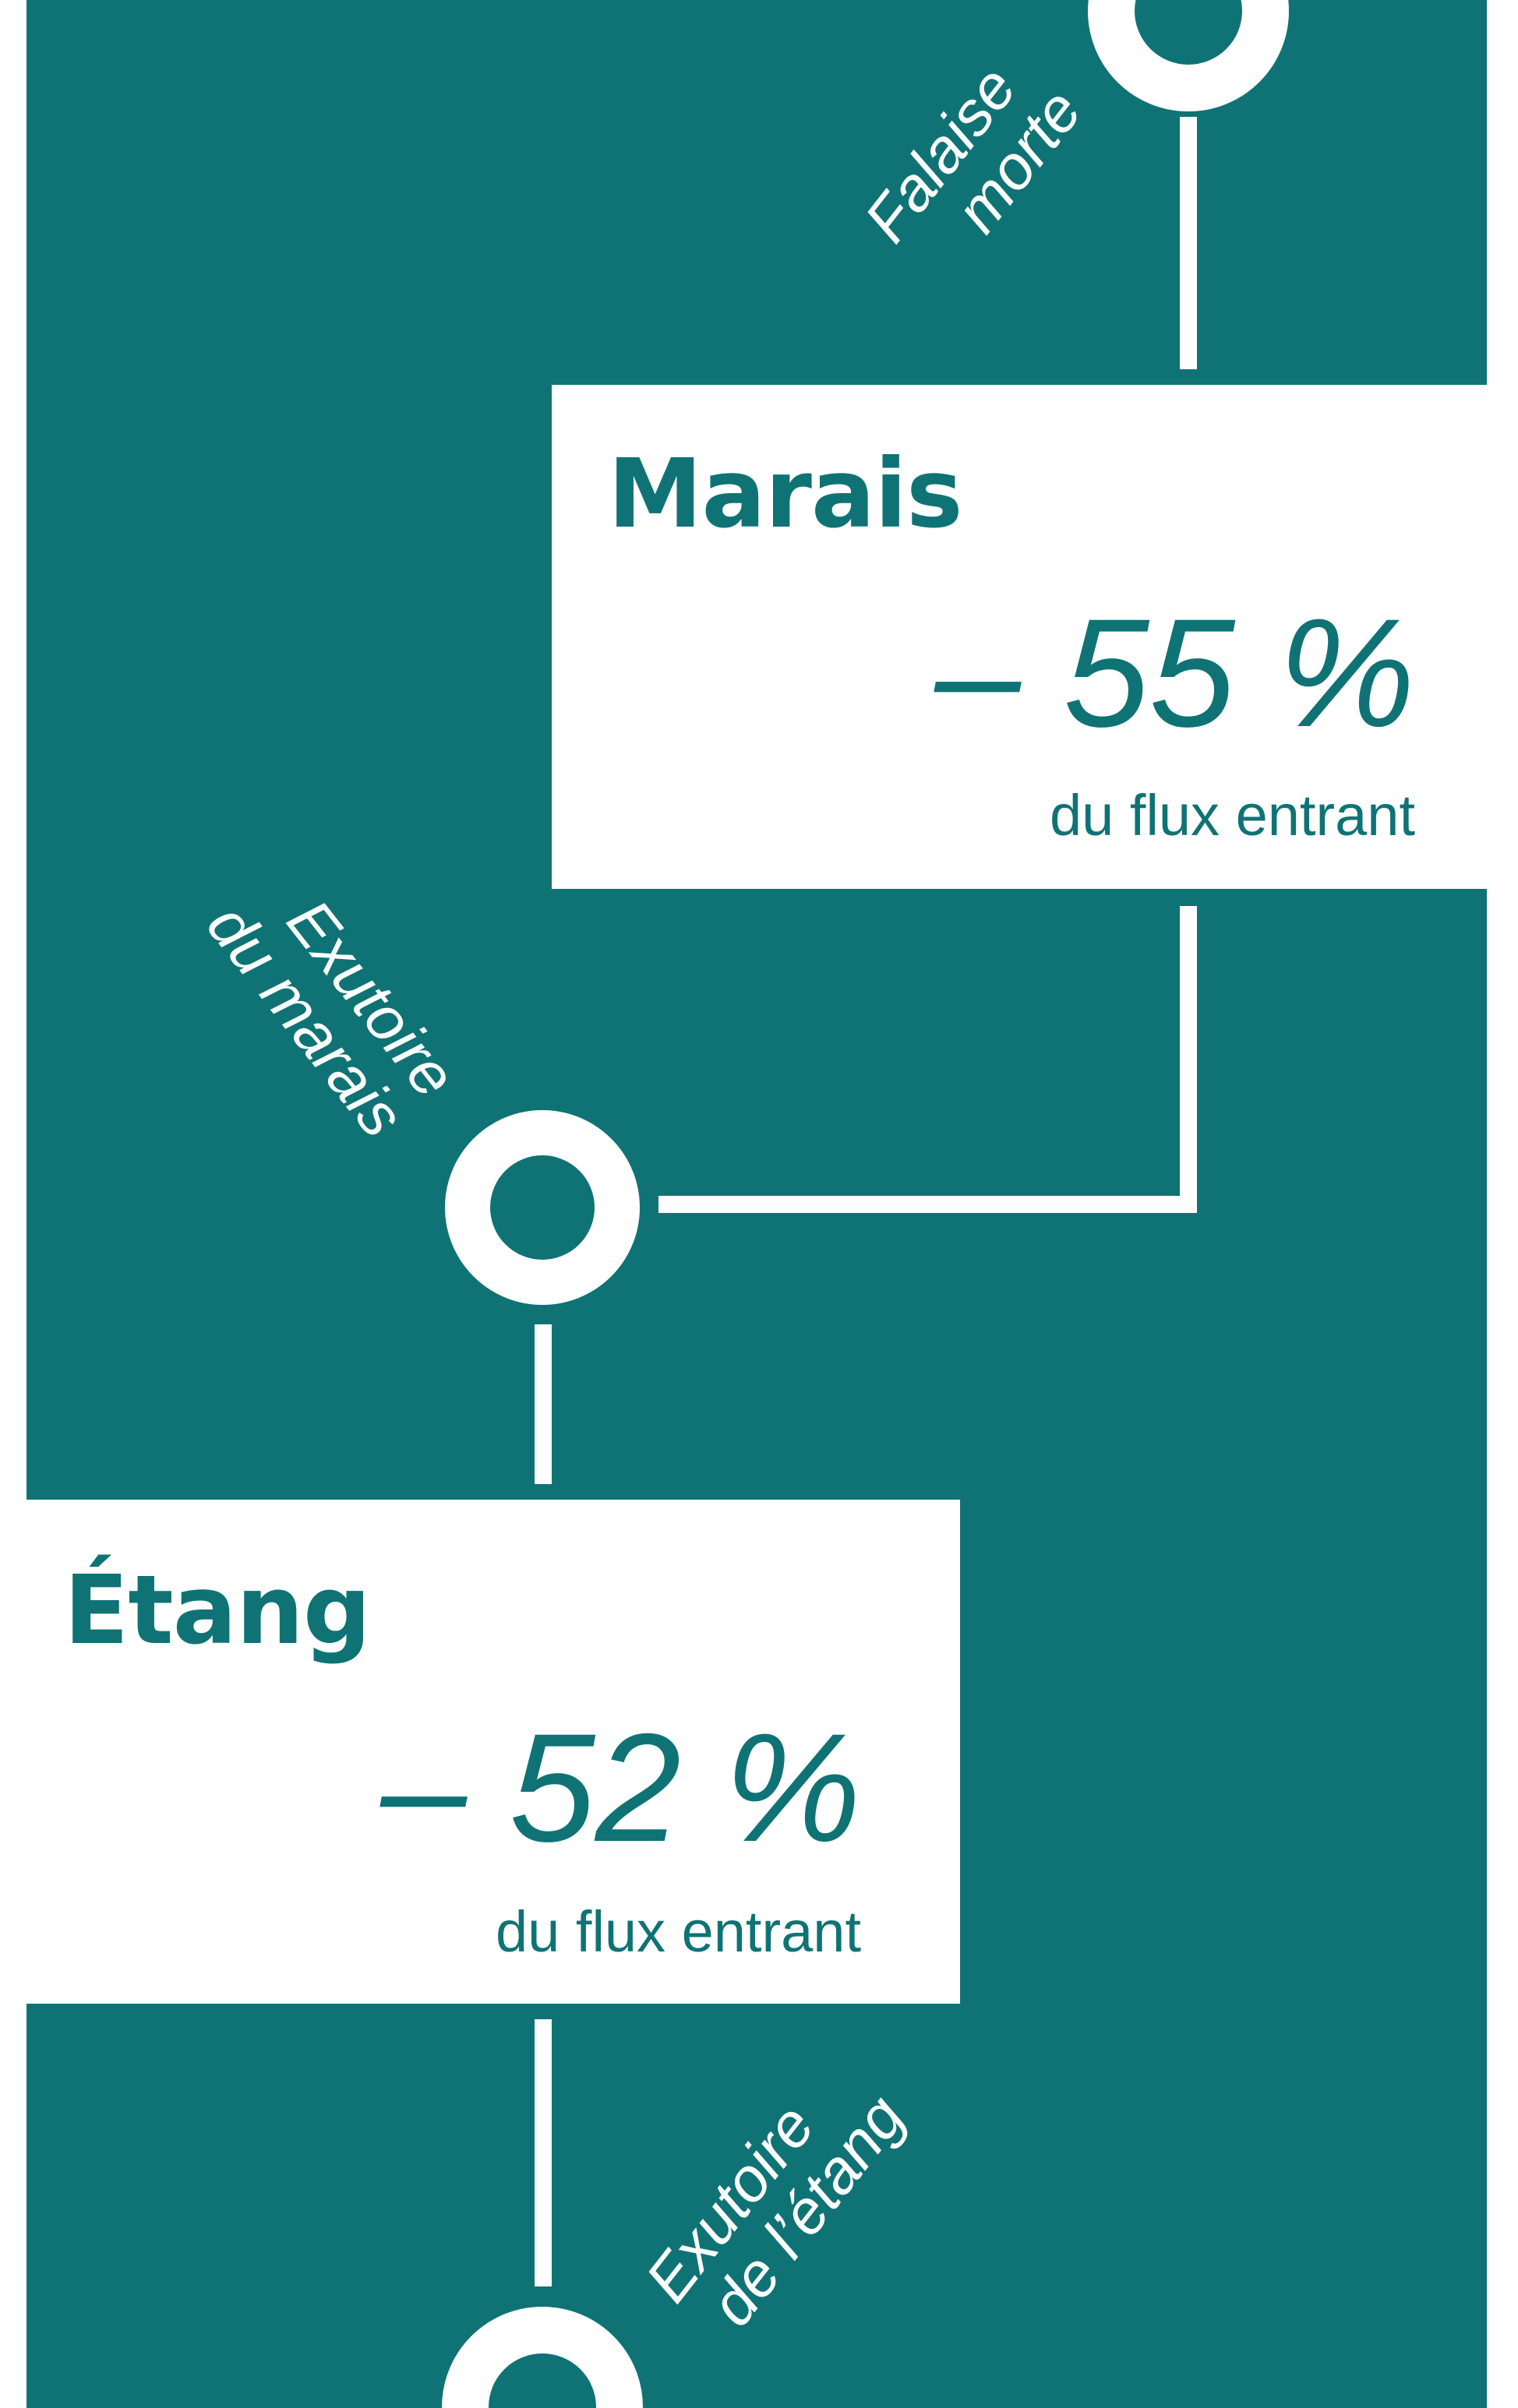  Describe the element at coordinates (621, 1787) in the screenshot. I see `box-value: – 52 %` at that location.